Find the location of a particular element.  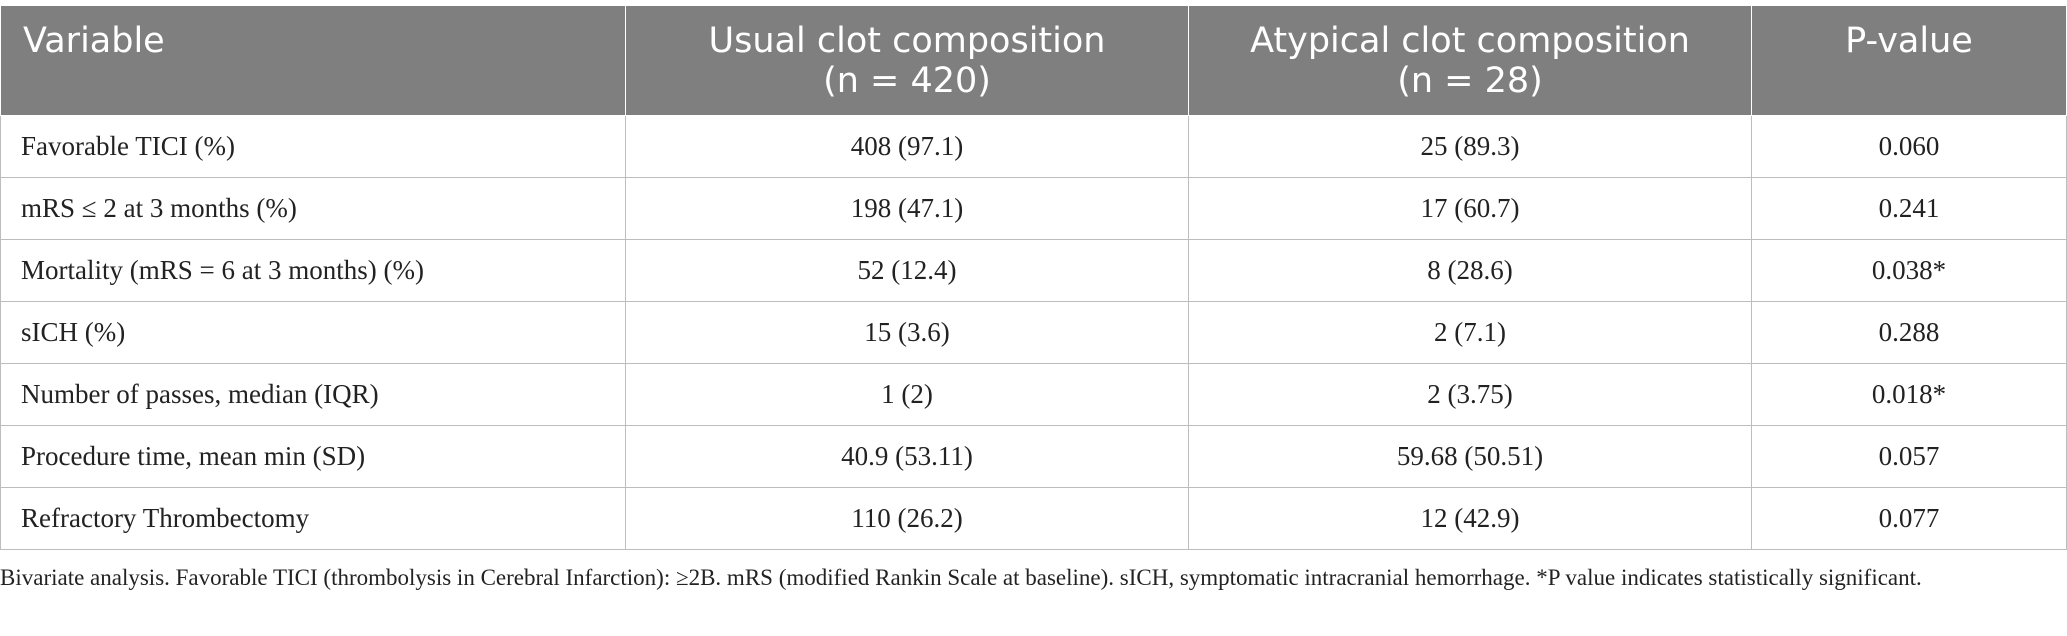

cell-variable: sICH (%) is located at coordinates (313, 332).